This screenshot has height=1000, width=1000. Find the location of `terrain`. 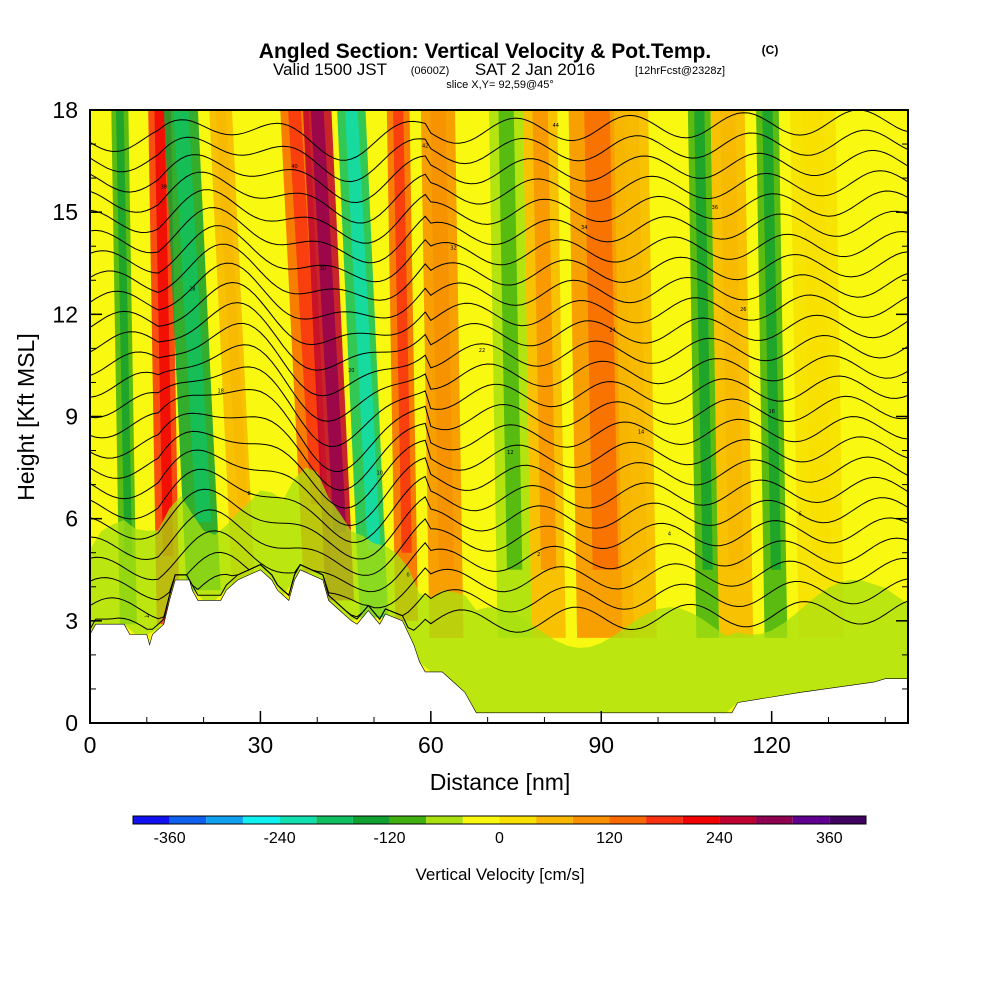

terrain is located at coordinates (499, 646).